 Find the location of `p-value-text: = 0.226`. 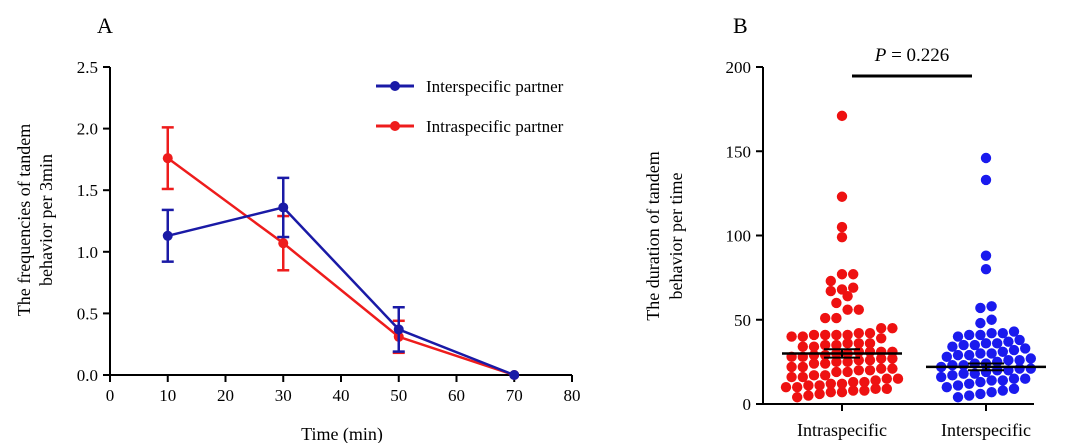

p-value-text: = 0.226 is located at coordinates (917, 55).